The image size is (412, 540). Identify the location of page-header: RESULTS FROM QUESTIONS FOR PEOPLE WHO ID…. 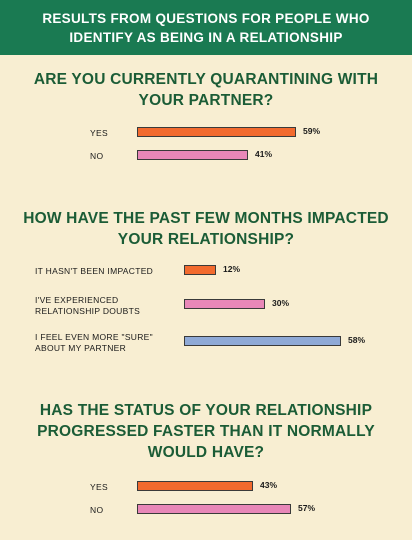
(206, 27).